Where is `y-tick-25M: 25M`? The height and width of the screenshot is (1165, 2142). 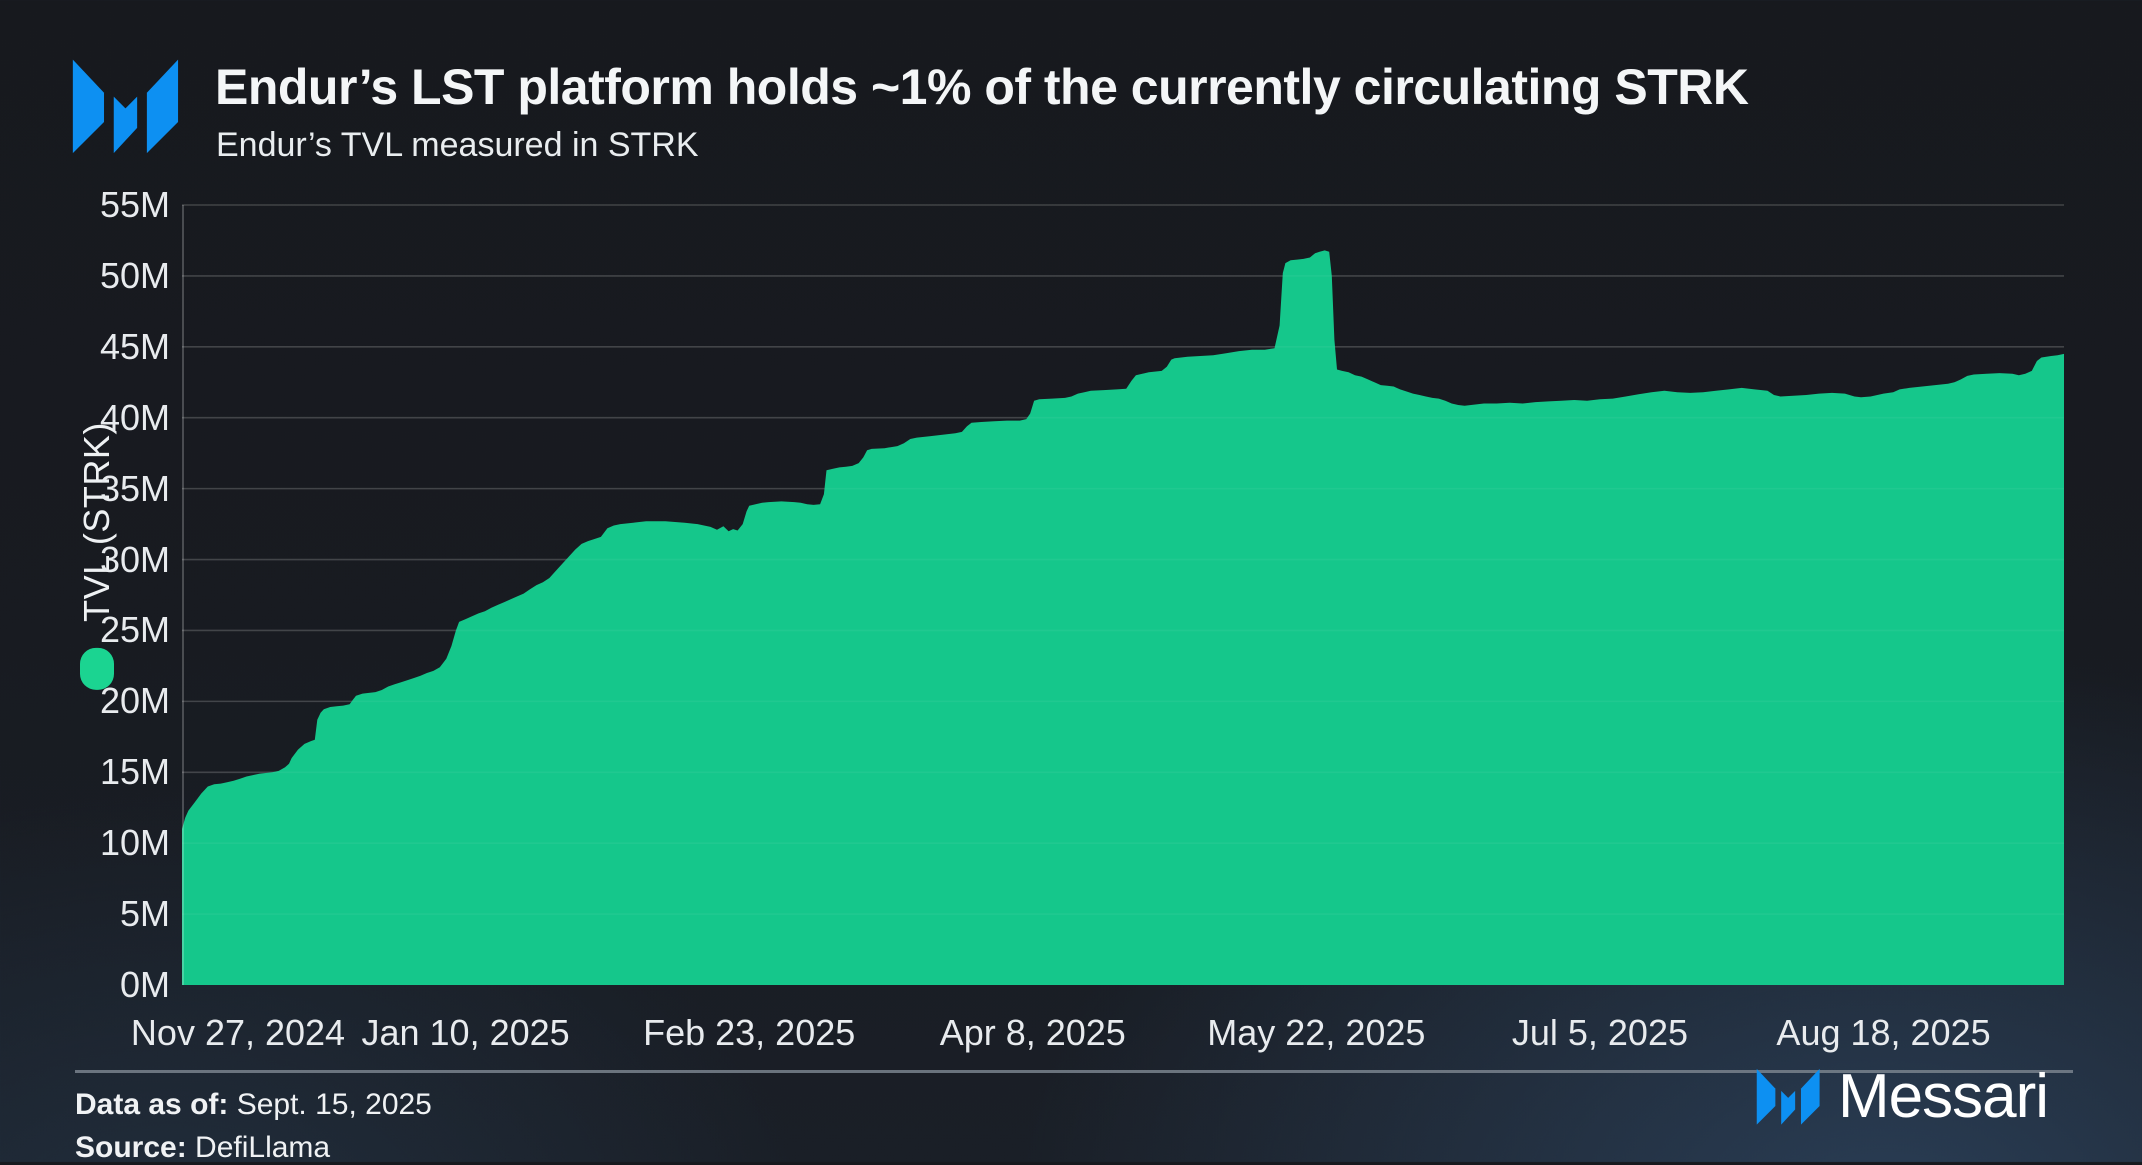
y-tick-25M: 25M is located at coordinates (134, 630).